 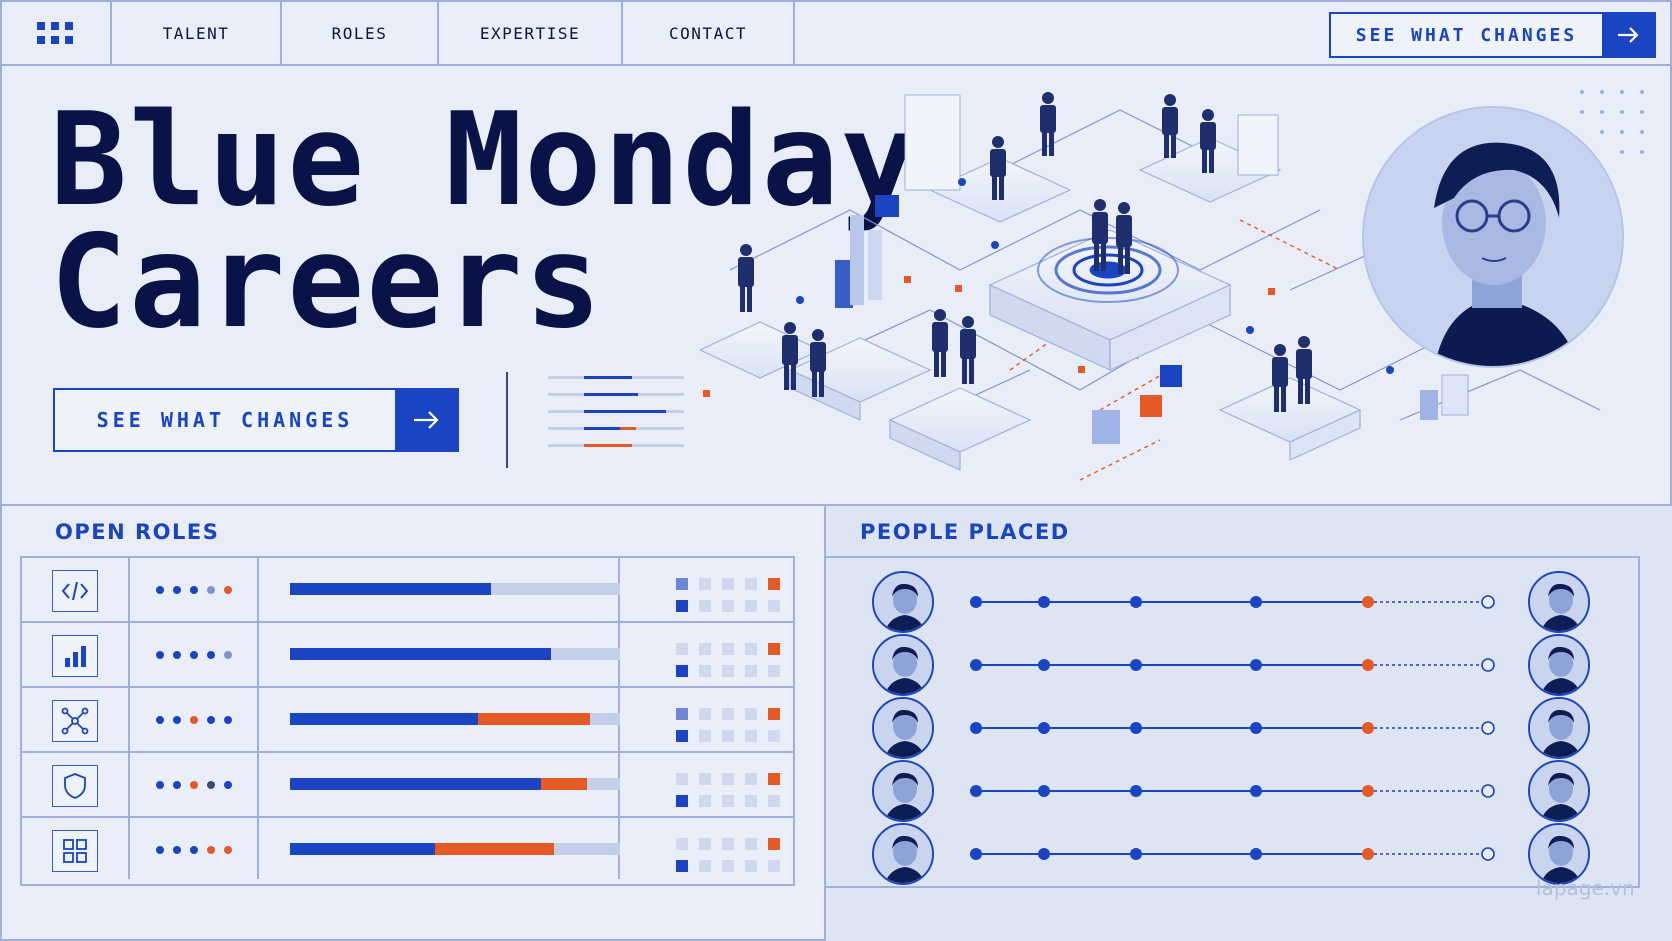 I want to click on people-placed-title: PEOPLE PLACED, so click(x=965, y=532).